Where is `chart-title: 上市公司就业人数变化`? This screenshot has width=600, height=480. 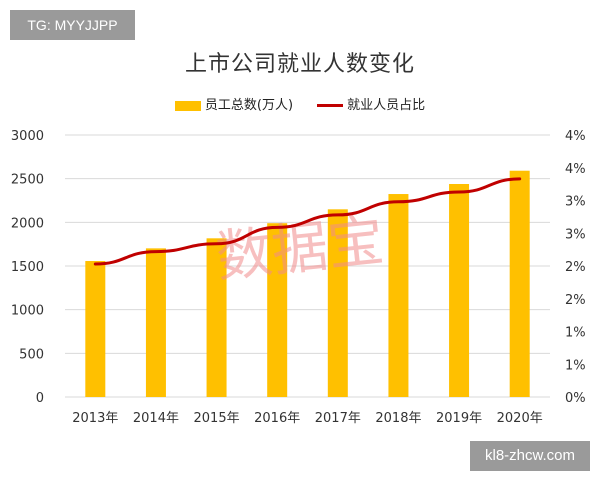
chart-title: 上市公司就业人数变化 is located at coordinates (299, 64).